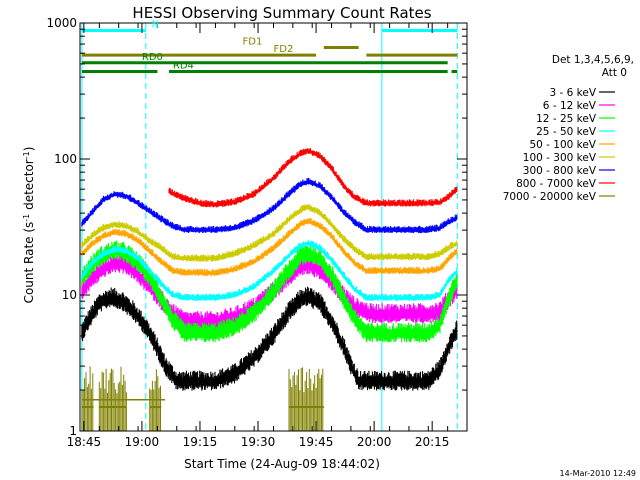 The height and width of the screenshot is (480, 640). What do you see at coordinates (374, 442) in the screenshot?
I see `x-tick-label-5: 20:00` at bounding box center [374, 442].